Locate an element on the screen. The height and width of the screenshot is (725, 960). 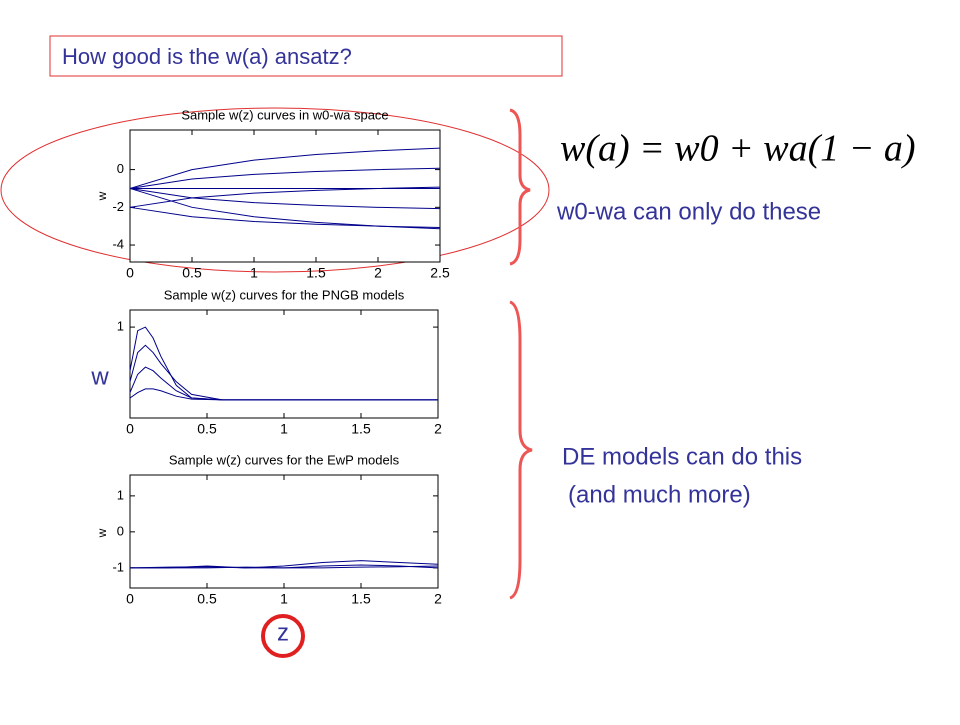
y-tick-label: -1 is located at coordinates (118, 566).